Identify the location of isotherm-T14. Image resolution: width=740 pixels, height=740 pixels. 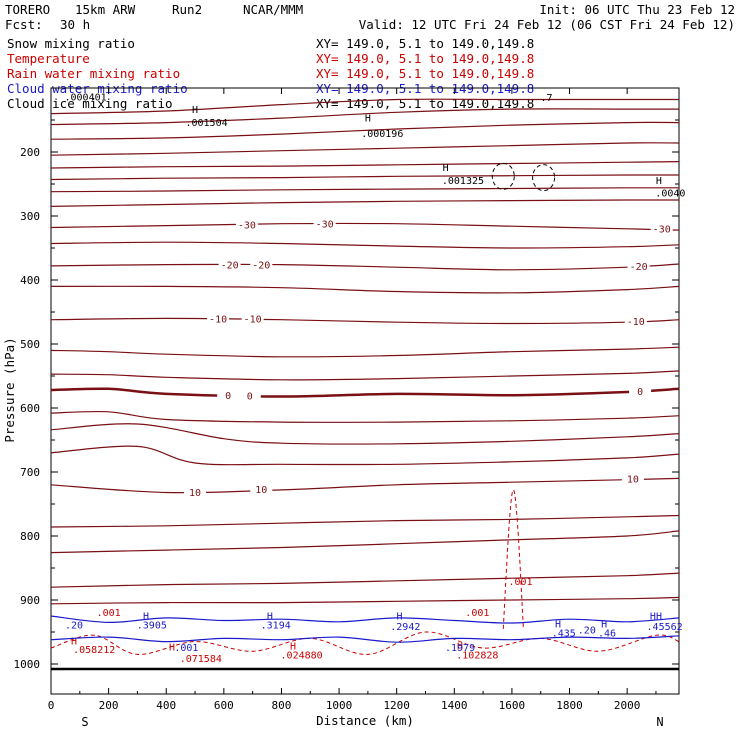
(365, 542).